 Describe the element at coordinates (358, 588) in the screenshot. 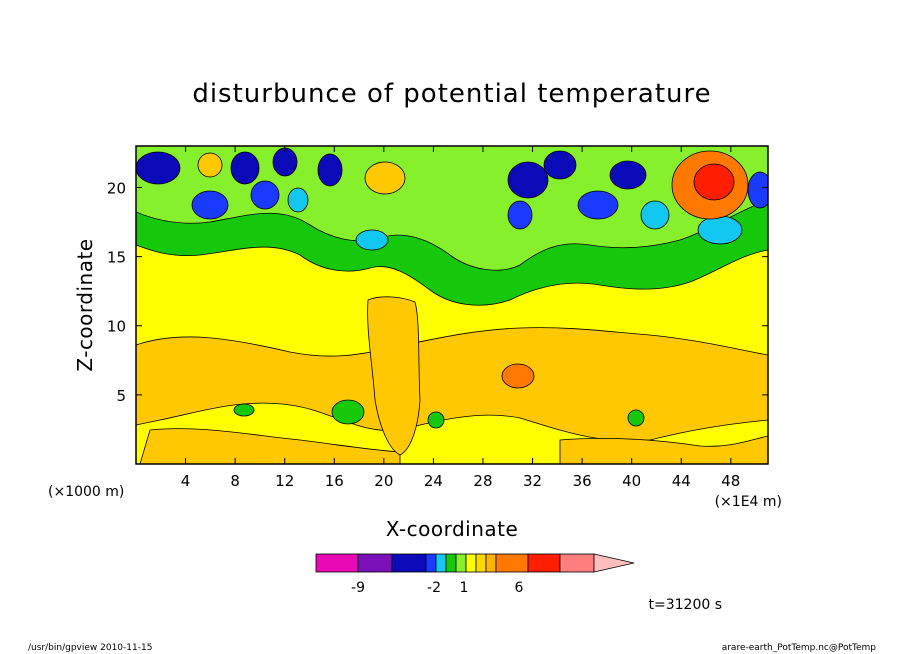

I see `colorbar-tick-label: -9` at that location.